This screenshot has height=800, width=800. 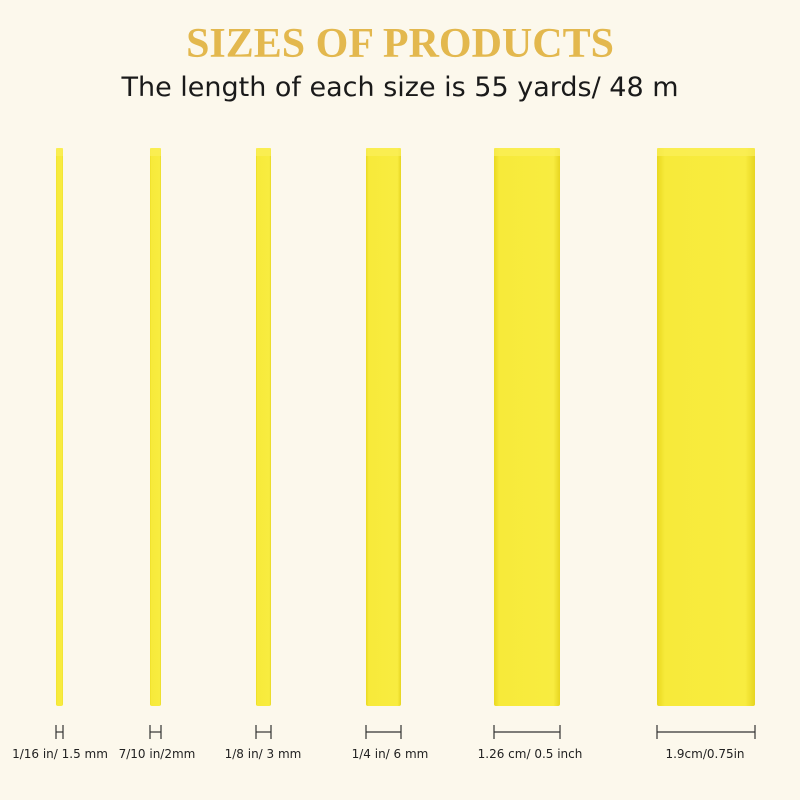 What do you see at coordinates (263, 754) in the screenshot?
I see `size-label: 1/8 in/ 3 mm` at bounding box center [263, 754].